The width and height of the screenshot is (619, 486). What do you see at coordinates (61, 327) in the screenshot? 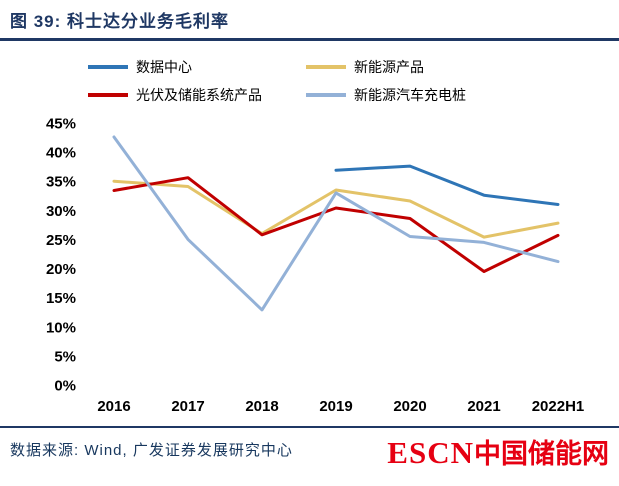
I see `y-axis-tick-label: 10%` at bounding box center [61, 327].